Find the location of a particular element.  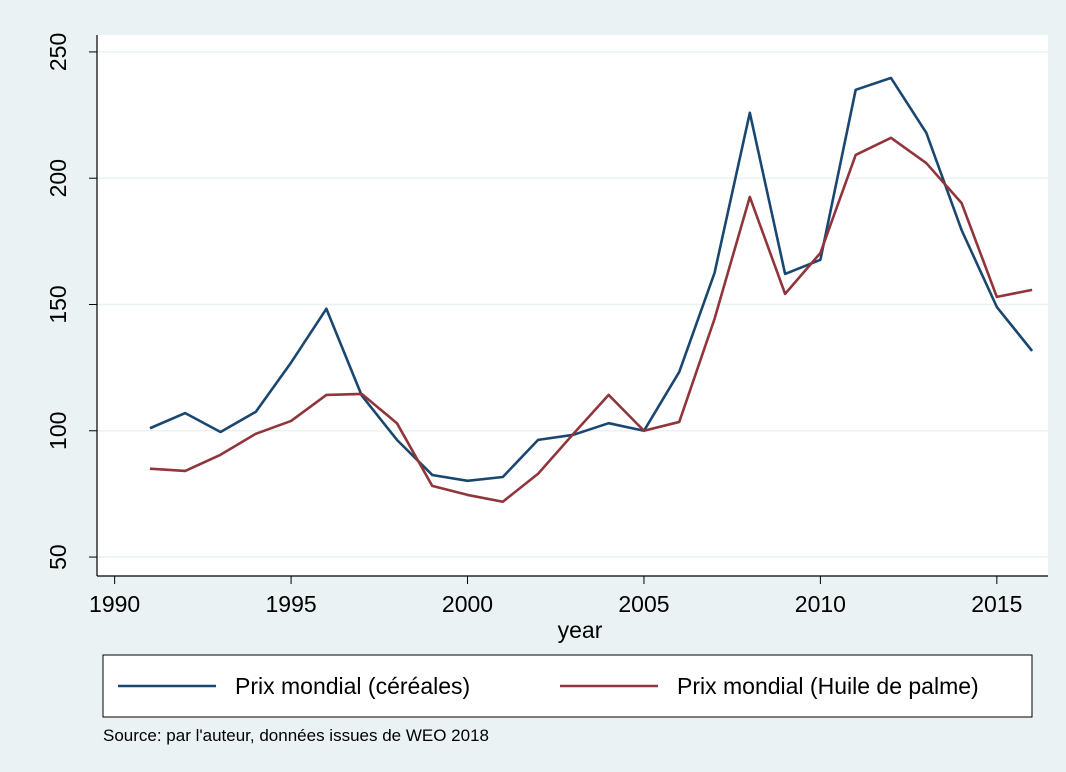

y-tick-label: 200 is located at coordinates (58, 178).